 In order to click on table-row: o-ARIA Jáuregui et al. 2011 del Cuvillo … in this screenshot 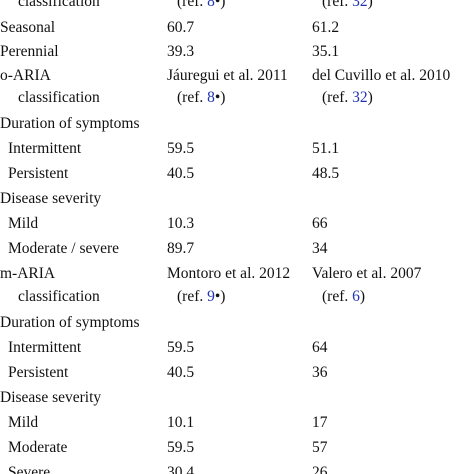, I will do `click(237, 76)`.